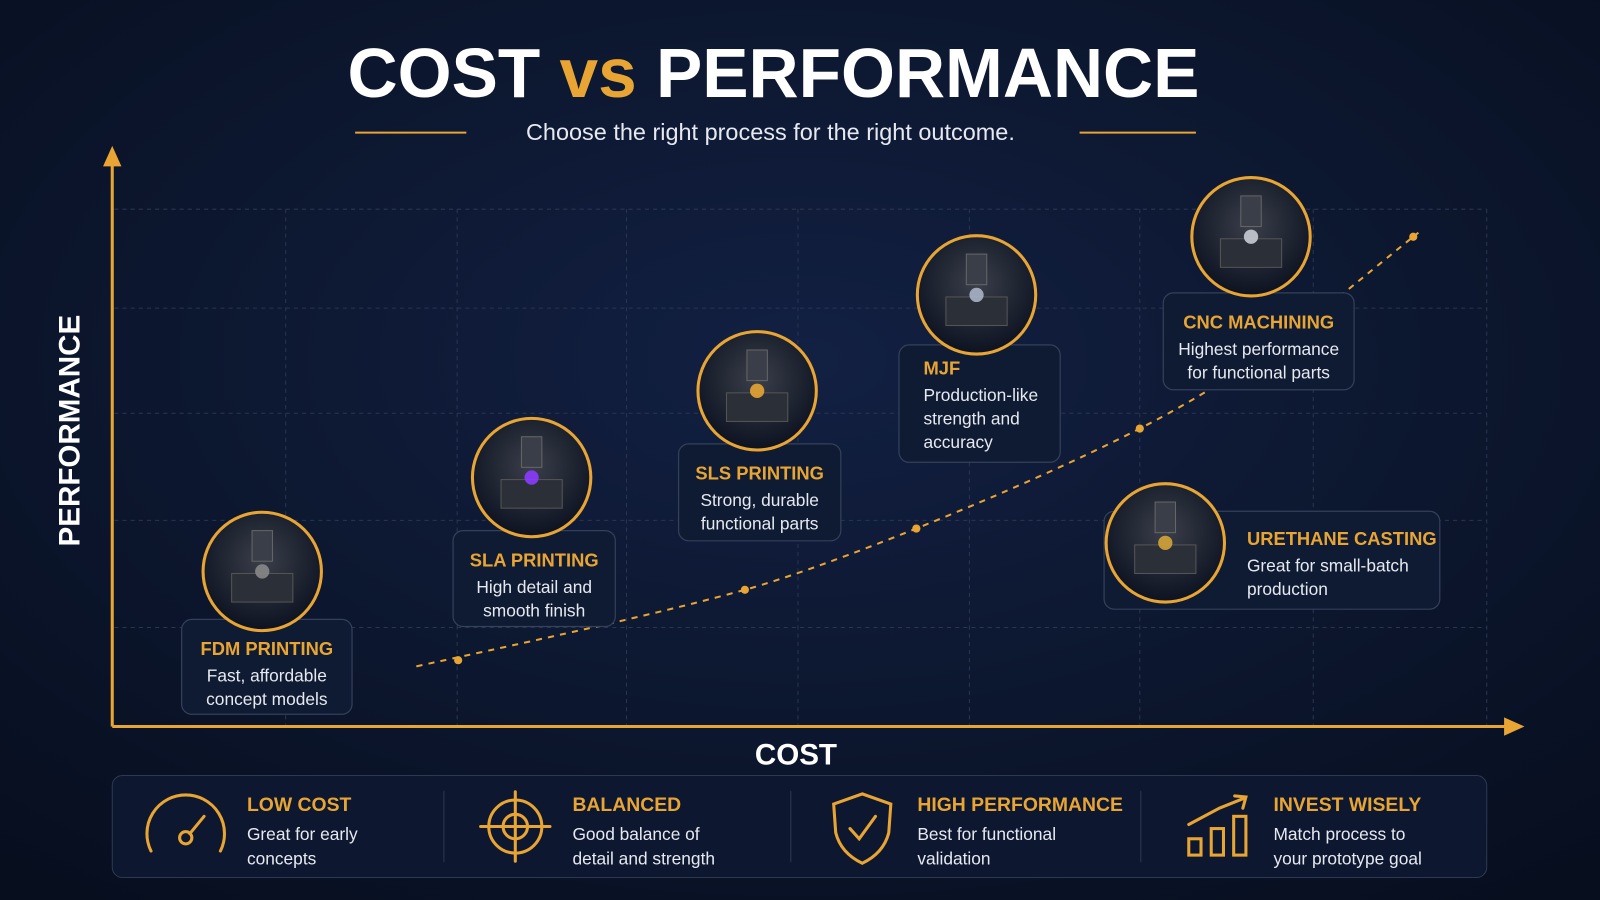 Image resolution: width=1600 pixels, height=900 pixels. Describe the element at coordinates (958, 442) in the screenshot. I see `process-desc: accuracy` at that location.